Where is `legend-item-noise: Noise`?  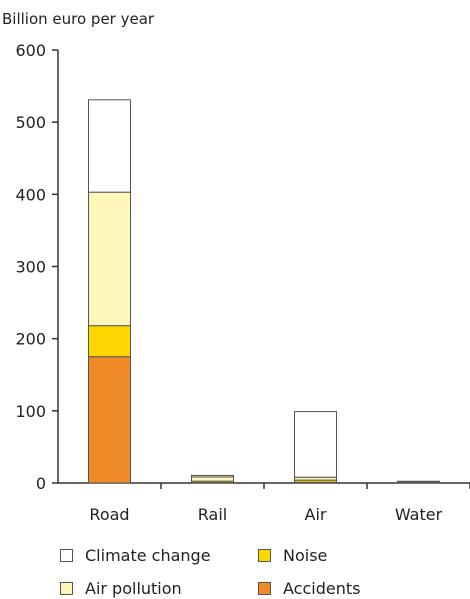
legend-item-noise: Noise is located at coordinates (292, 555).